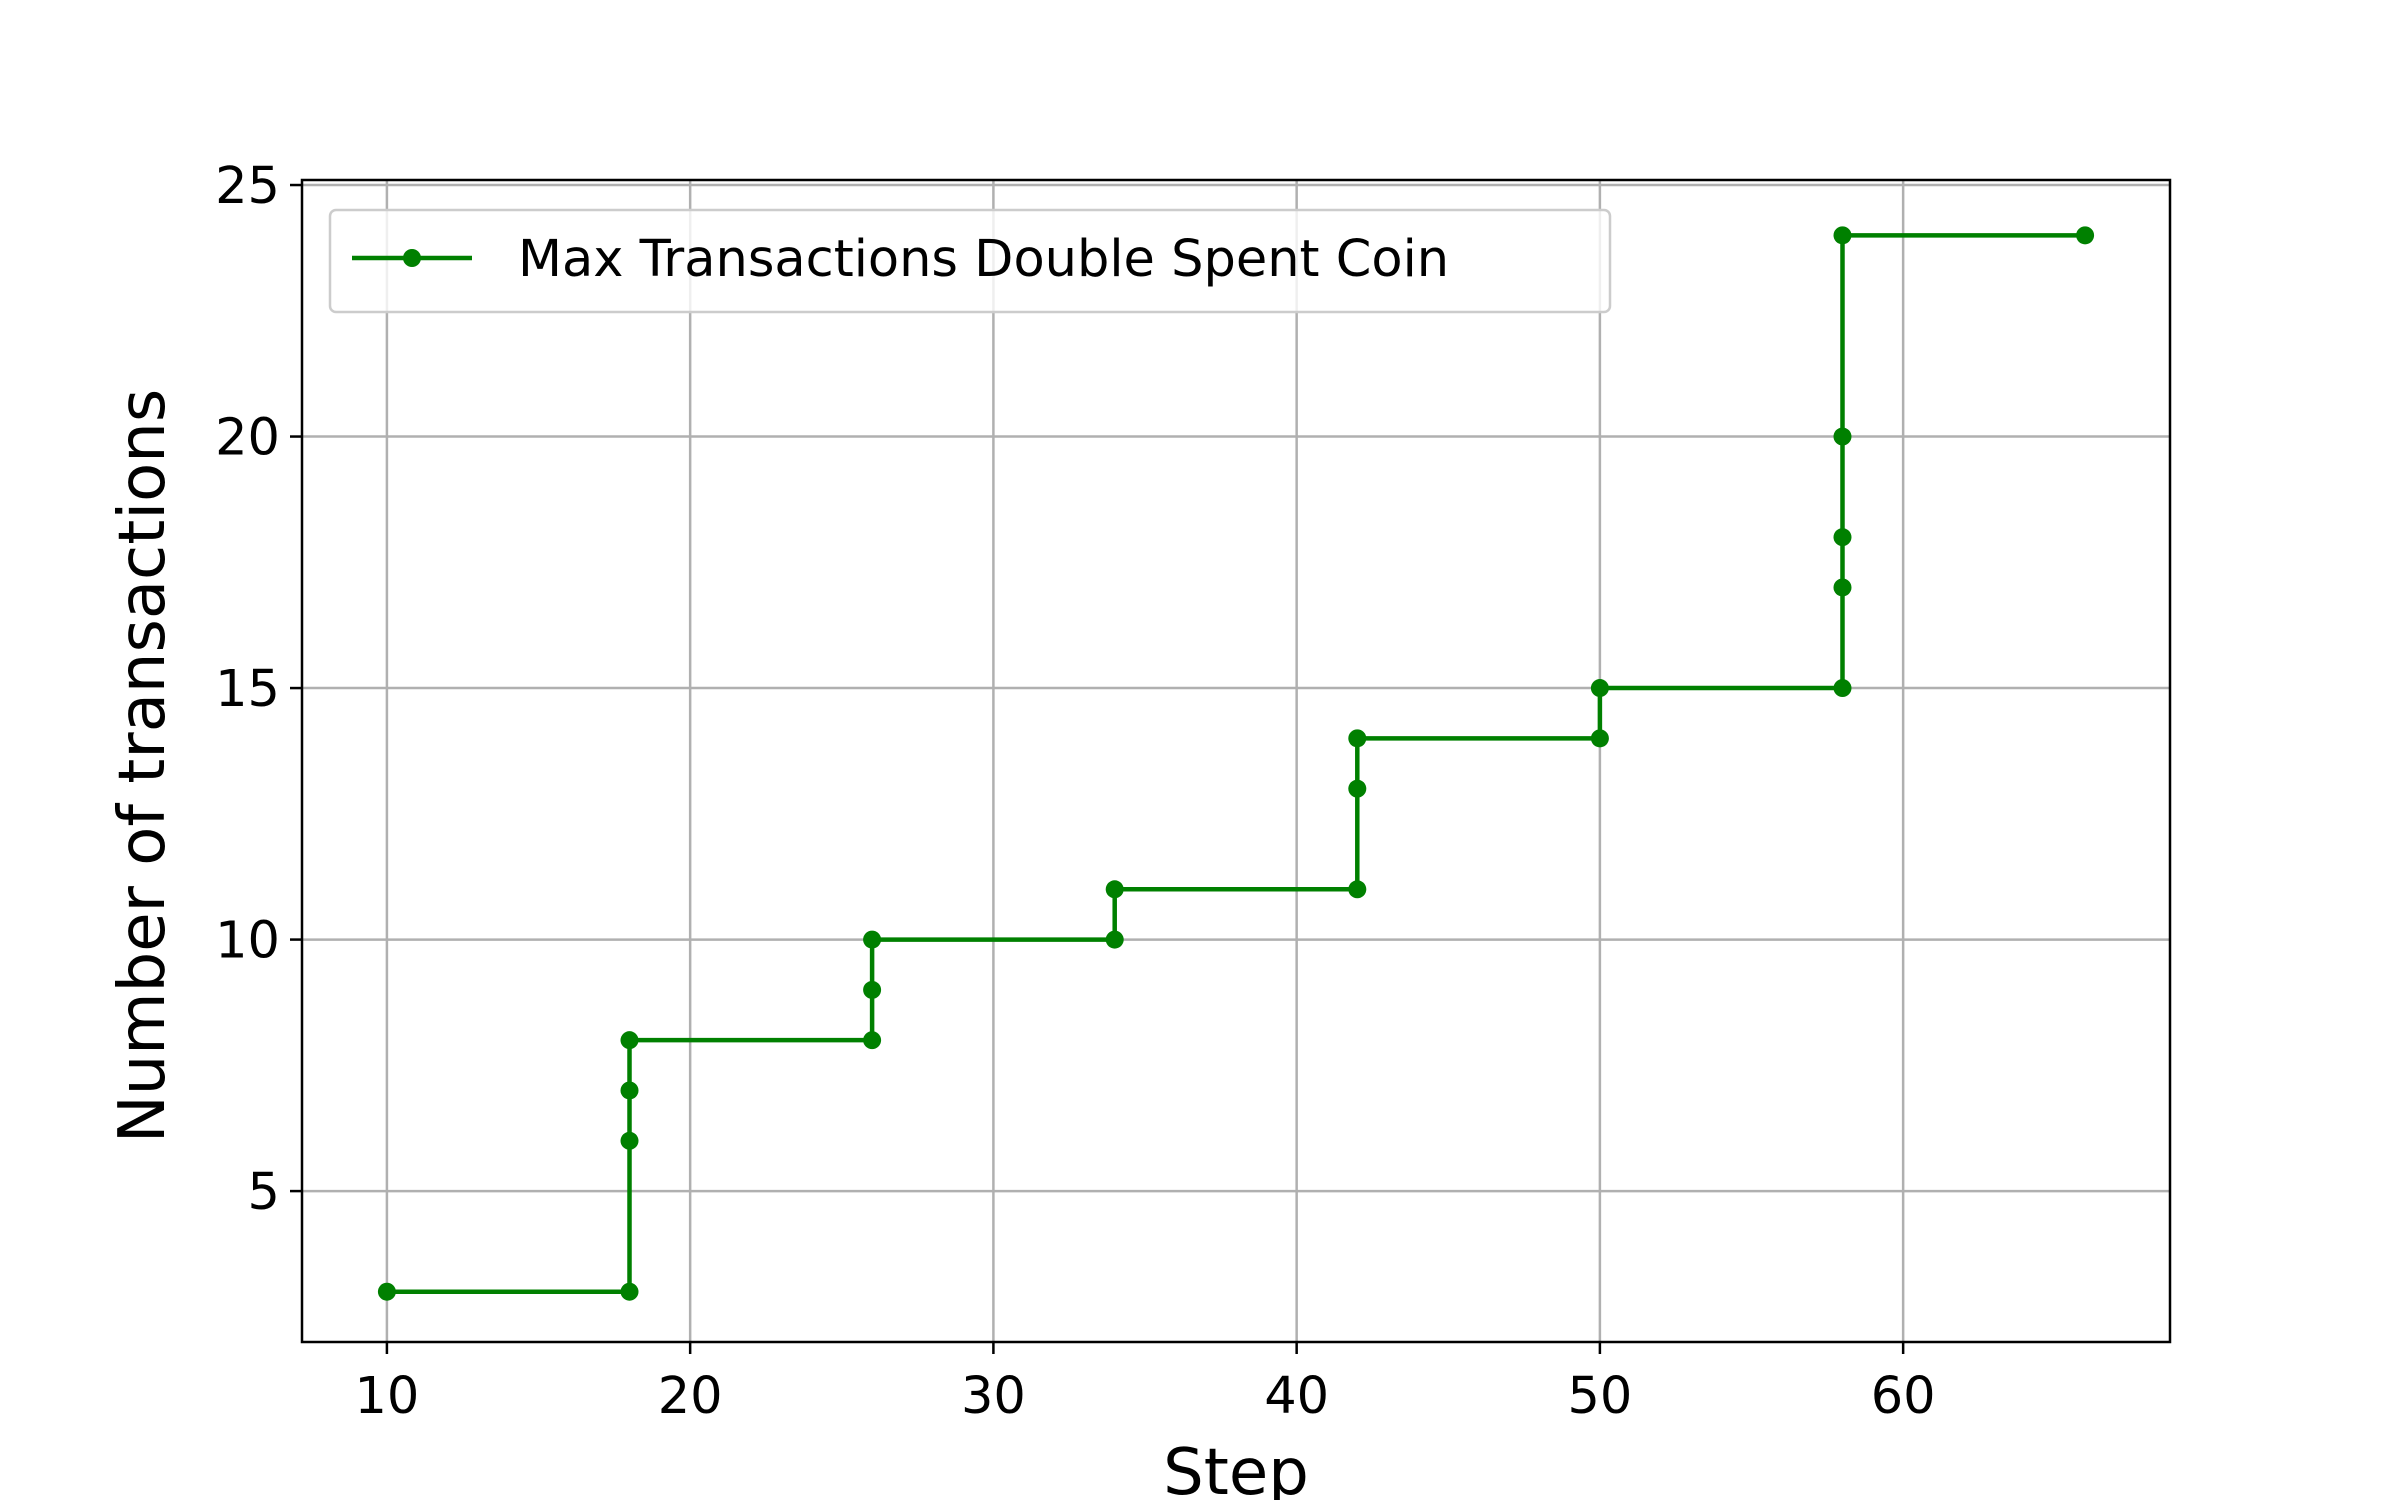  Describe the element at coordinates (412, 258) in the screenshot. I see `legend-marker-swatch` at that location.